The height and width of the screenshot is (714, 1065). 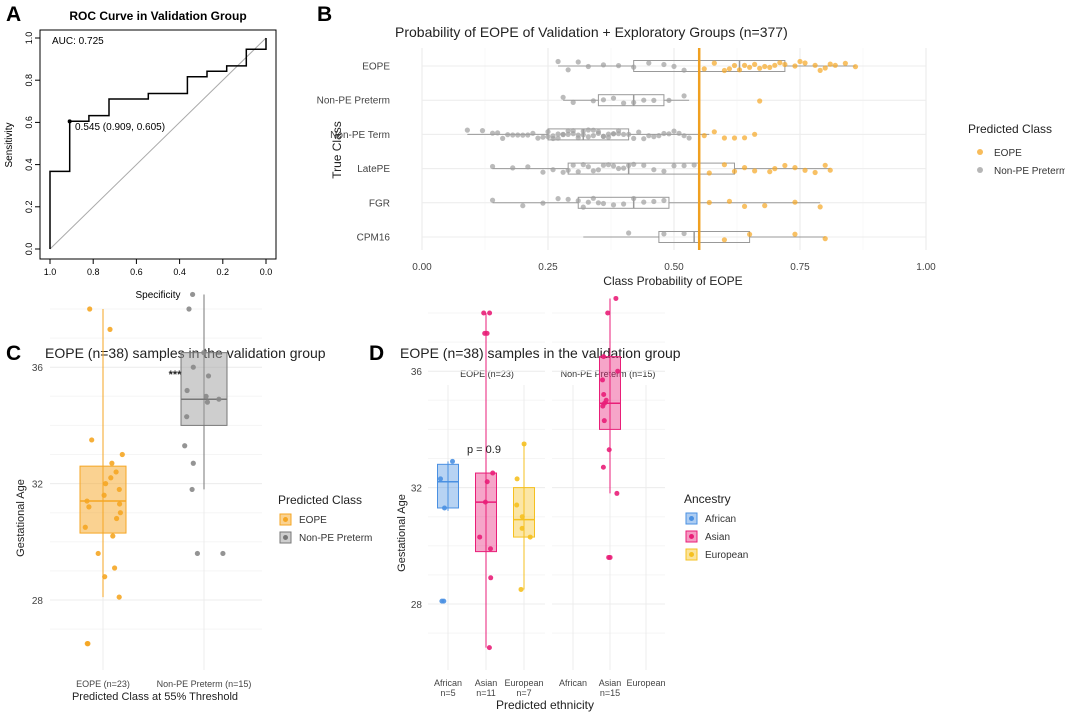 What do you see at coordinates (78, 41) in the screenshot?
I see `auc-label: AUC: 0.725` at bounding box center [78, 41].